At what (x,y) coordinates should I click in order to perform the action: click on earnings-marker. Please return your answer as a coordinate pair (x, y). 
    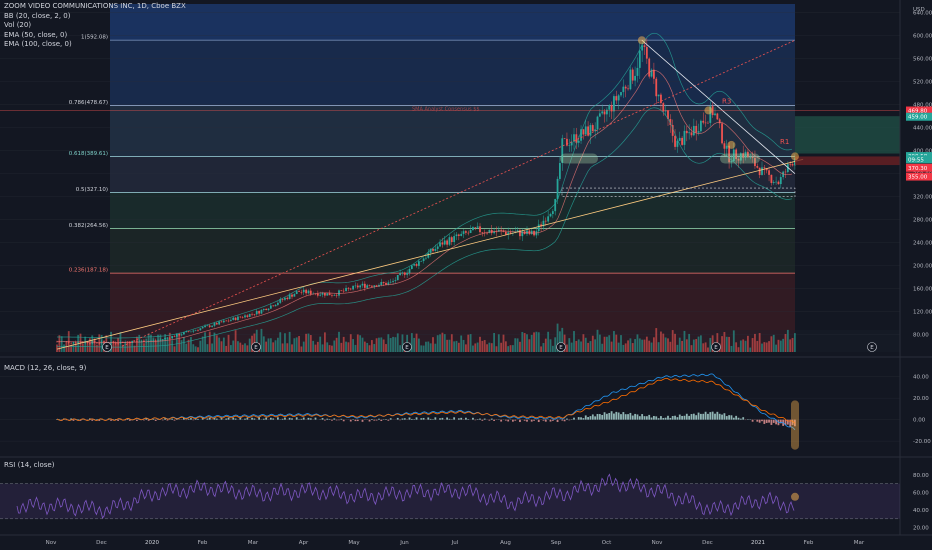
    Looking at the image, I should click on (256, 347).